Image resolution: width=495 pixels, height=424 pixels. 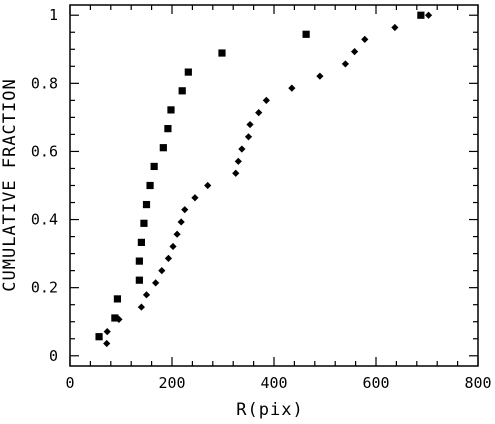 I want to click on x-tick-label: 600, so click(x=375, y=383).